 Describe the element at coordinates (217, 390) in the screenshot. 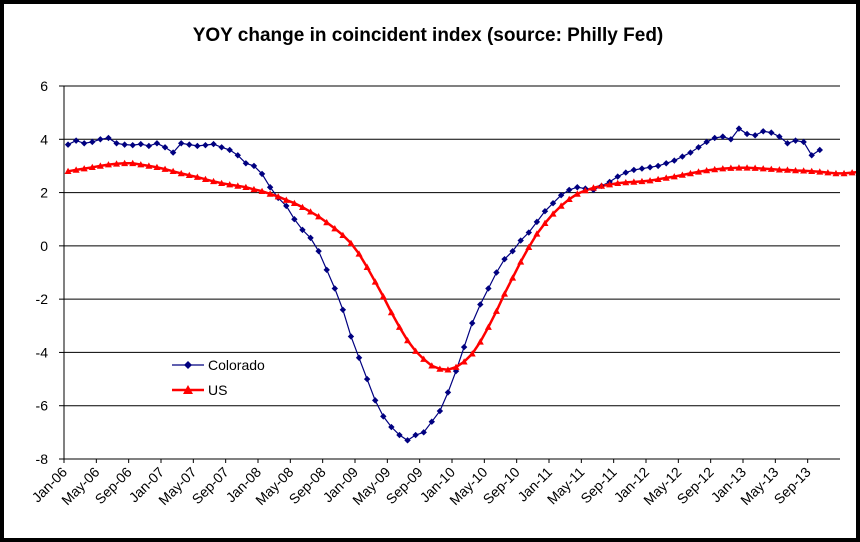

I see `legend-us-label: US` at that location.